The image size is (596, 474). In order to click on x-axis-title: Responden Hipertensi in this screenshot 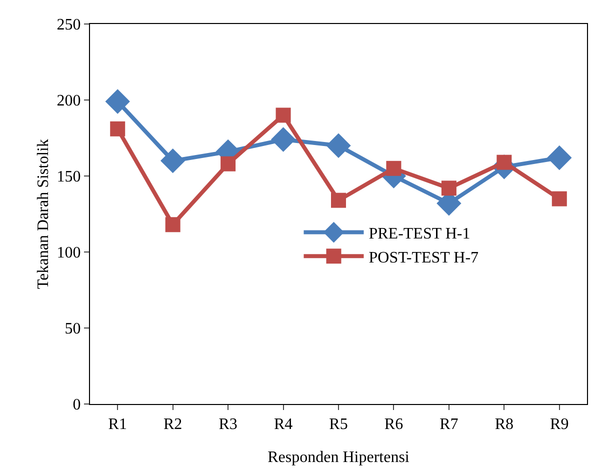, I will do `click(339, 457)`.